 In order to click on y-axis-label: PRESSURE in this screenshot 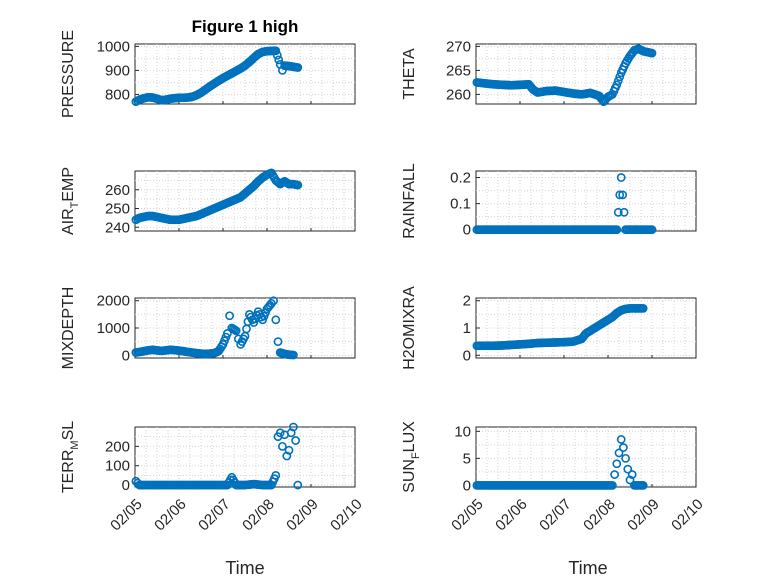, I will do `click(68, 74)`.